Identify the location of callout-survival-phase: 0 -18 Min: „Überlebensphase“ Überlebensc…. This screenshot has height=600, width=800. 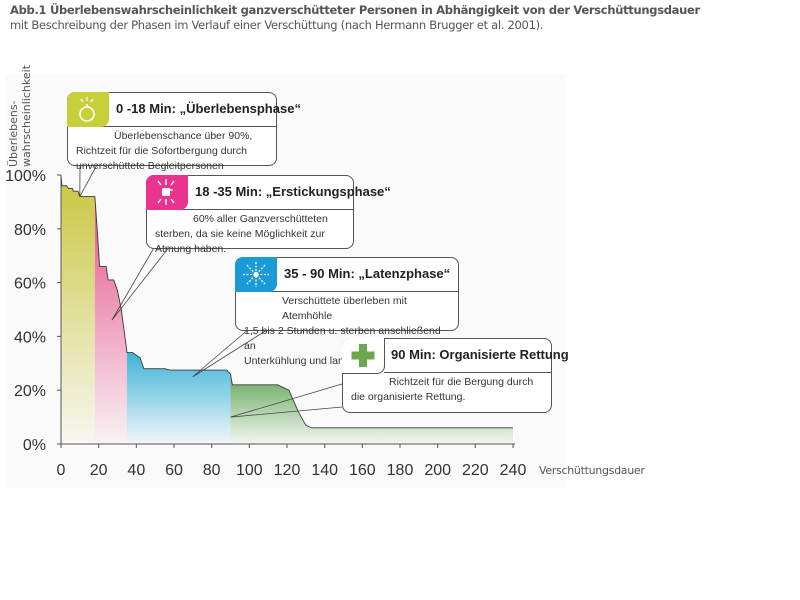
(184, 132).